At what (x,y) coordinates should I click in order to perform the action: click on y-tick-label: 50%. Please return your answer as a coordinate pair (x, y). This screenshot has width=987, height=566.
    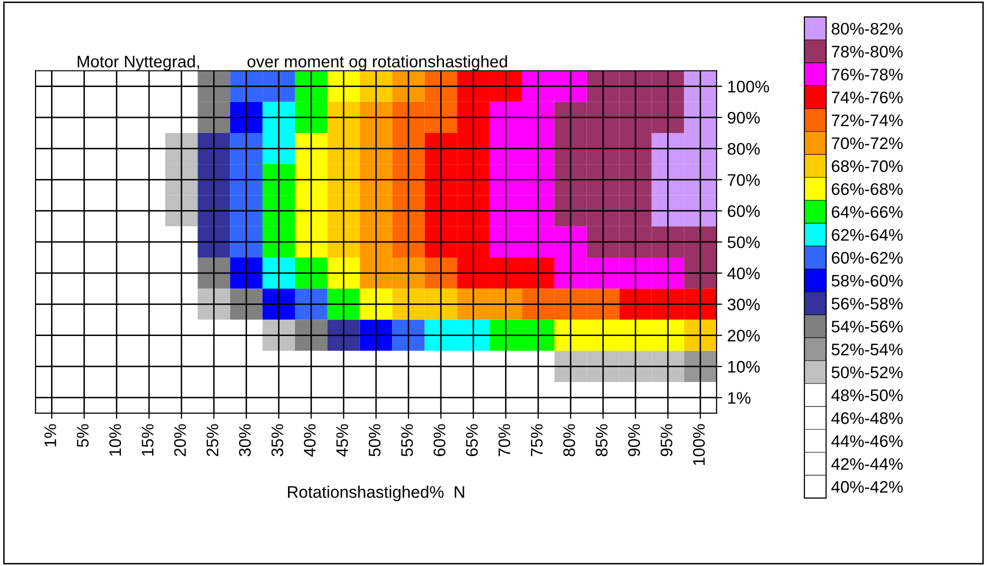
    Looking at the image, I should click on (744, 242).